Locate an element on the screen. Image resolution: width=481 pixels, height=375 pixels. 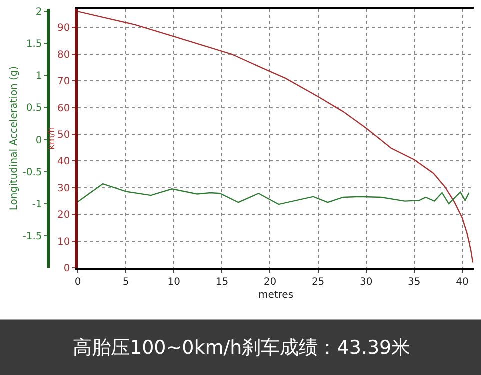
y2-tick-label: -1 is located at coordinates (37, 204).